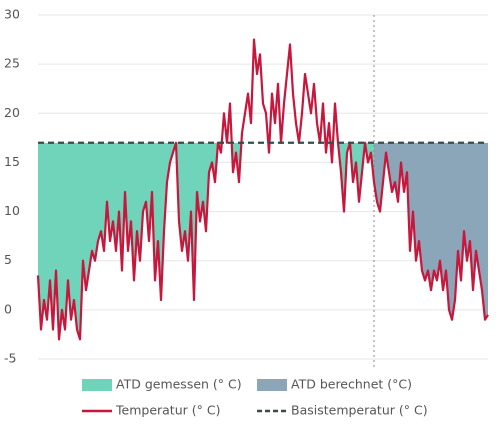 The height and width of the screenshot is (435, 500). What do you see at coordinates (12, 14) in the screenshot?
I see `y-tick-label: 30` at bounding box center [12, 14].